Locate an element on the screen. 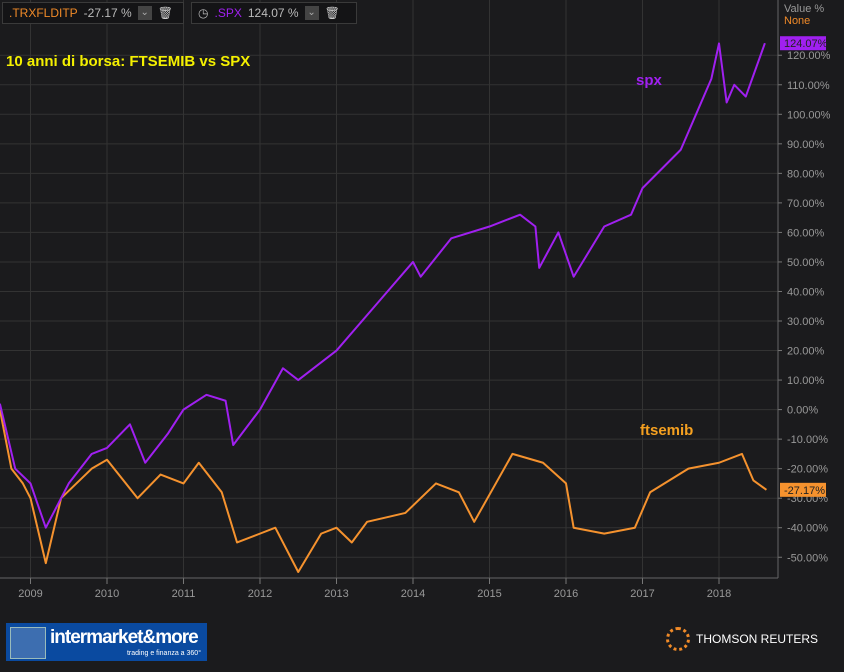 This screenshot has width=844, height=672. legend-symbol: .SPX is located at coordinates (228, 13).